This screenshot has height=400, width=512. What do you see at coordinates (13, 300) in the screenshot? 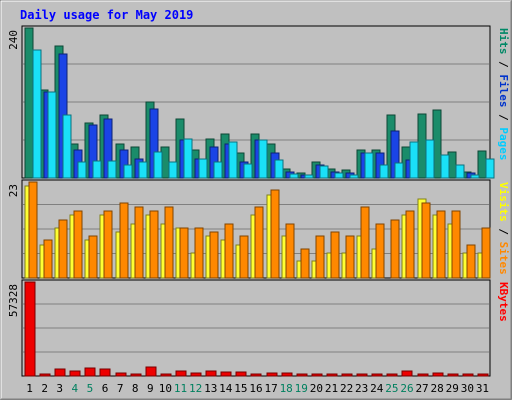
I see `y-max-label: 57328` at bounding box center [13, 300].